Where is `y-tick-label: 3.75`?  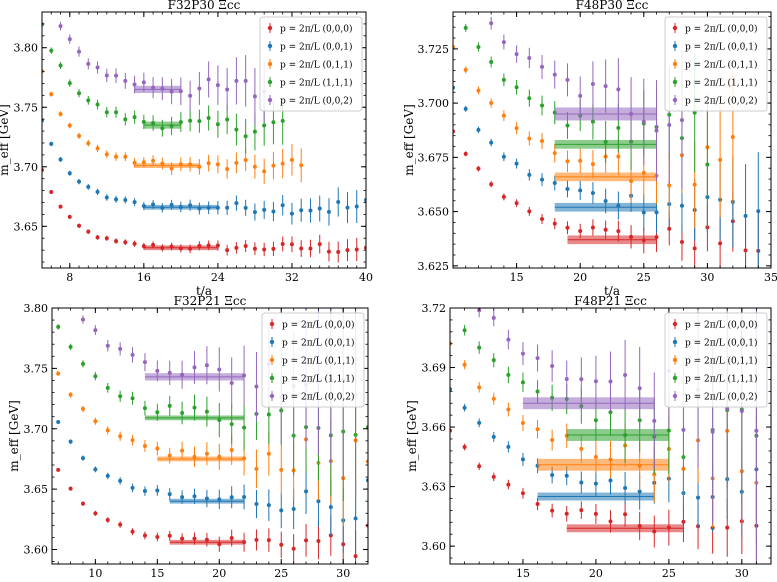
y-tick-label: 3.75 is located at coordinates (26, 107).